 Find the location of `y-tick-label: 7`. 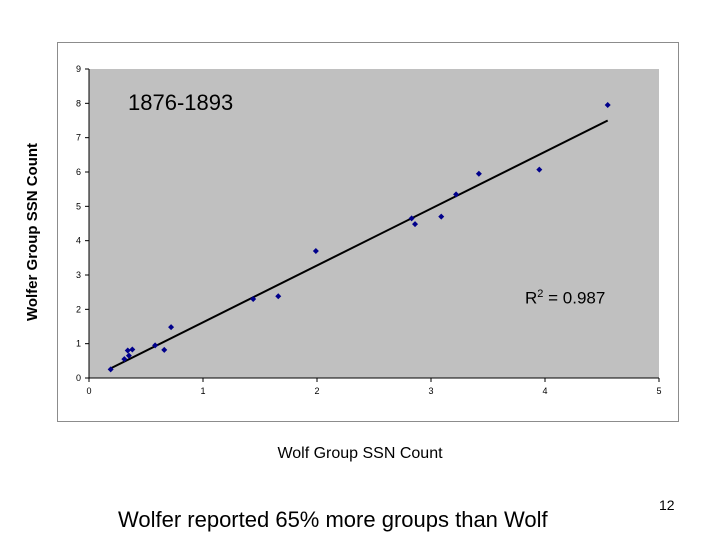

y-tick-label: 7 is located at coordinates (78, 138).